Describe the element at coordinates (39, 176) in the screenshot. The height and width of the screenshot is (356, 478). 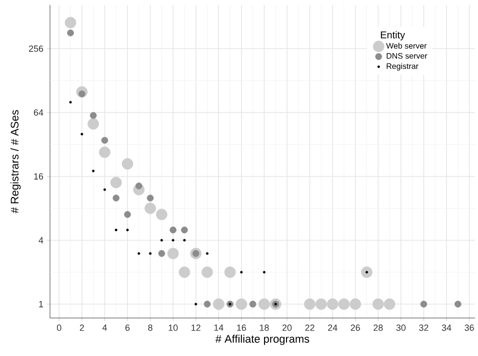
I see `y-tick-label: 16` at that location.